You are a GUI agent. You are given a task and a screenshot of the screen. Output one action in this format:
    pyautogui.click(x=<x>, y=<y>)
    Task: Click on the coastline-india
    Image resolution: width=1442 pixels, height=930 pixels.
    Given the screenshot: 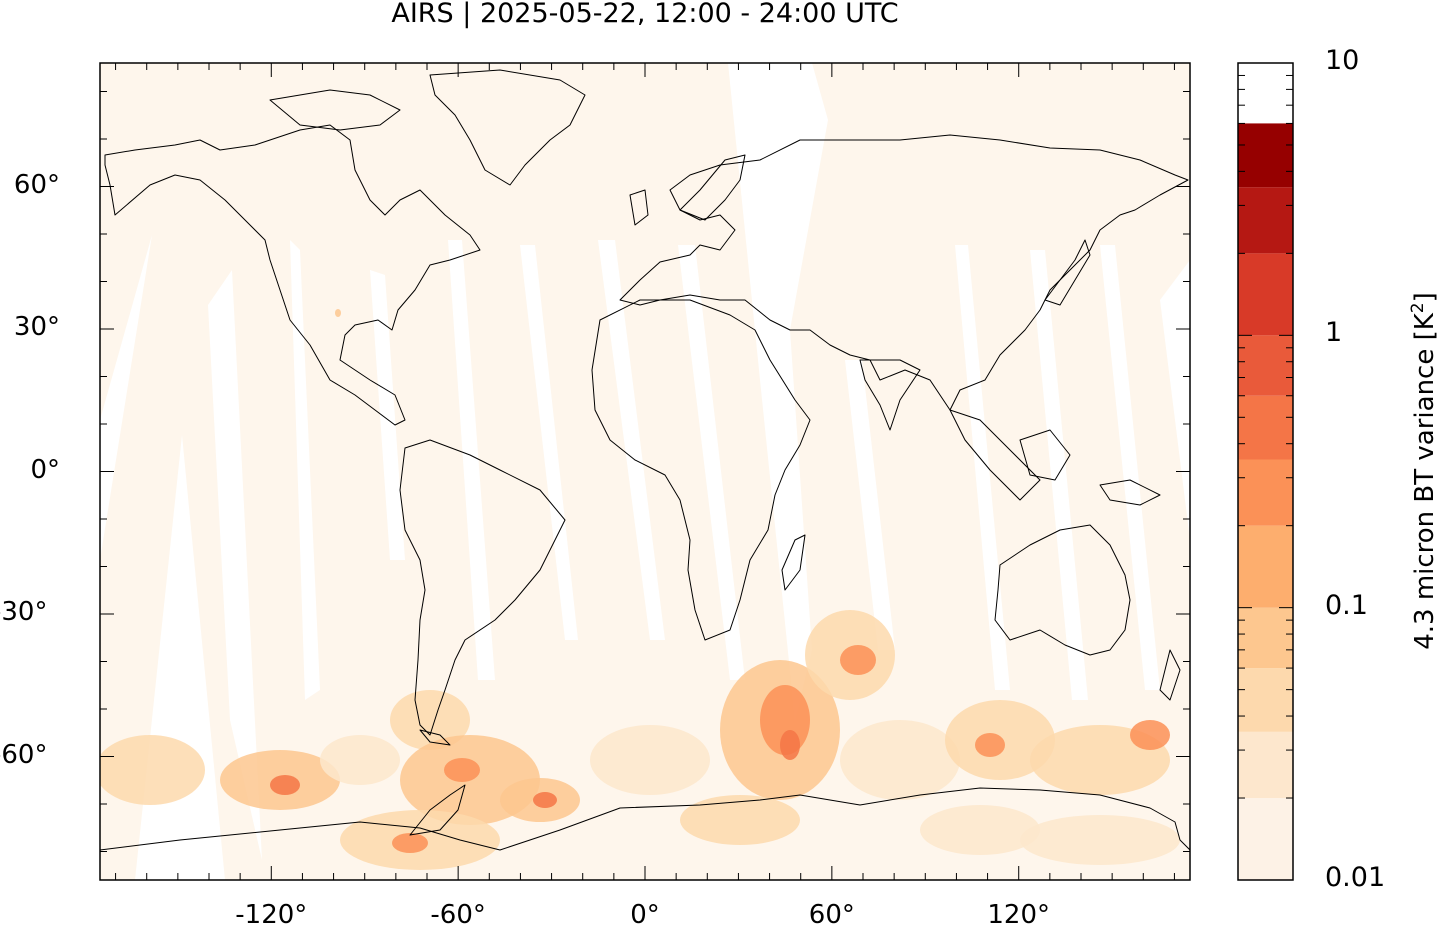 What is the action you would take?
    pyautogui.click(x=890, y=395)
    